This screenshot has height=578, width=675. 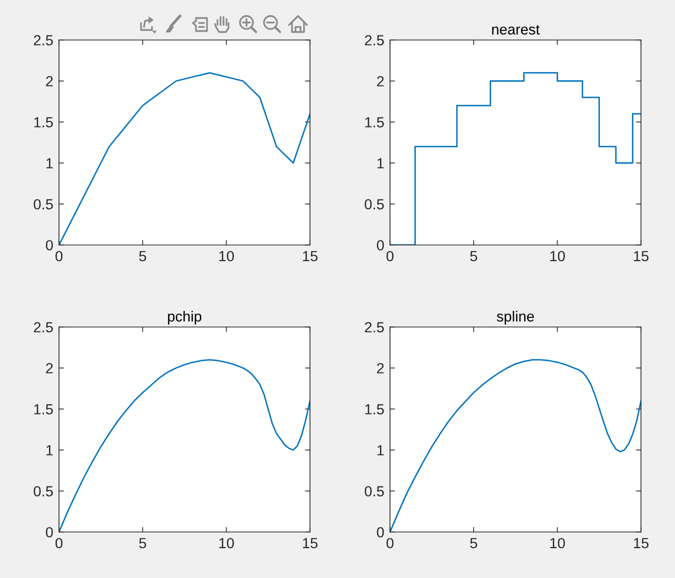 I want to click on chart-title: nearest, so click(x=516, y=30).